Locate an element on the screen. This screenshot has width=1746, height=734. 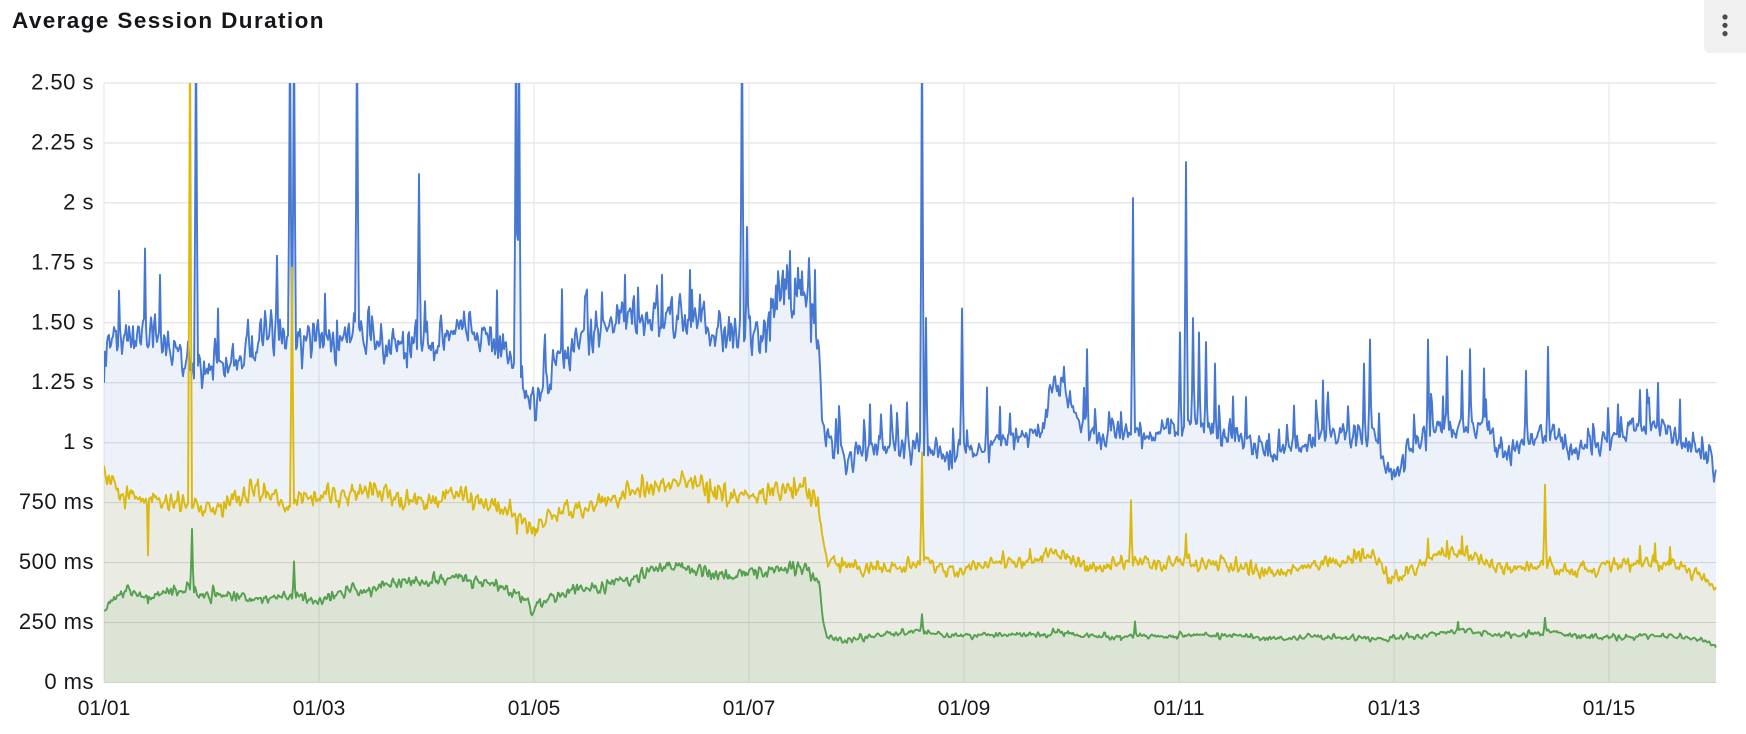
svg-text: 01/05 is located at coordinates (534, 708).